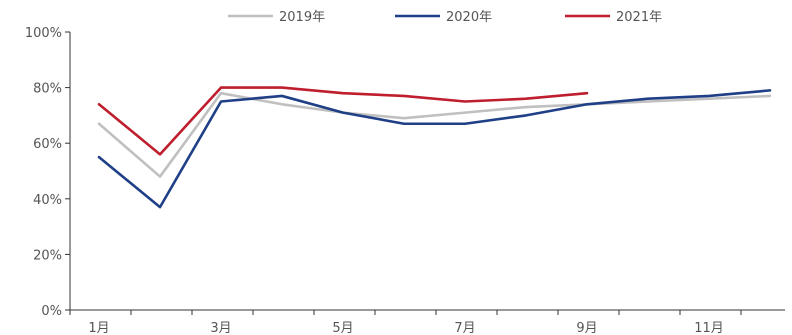 The width and height of the screenshot is (792, 335). Describe the element at coordinates (47, 200) in the screenshot. I see `y-tick-label: 40%` at that location.